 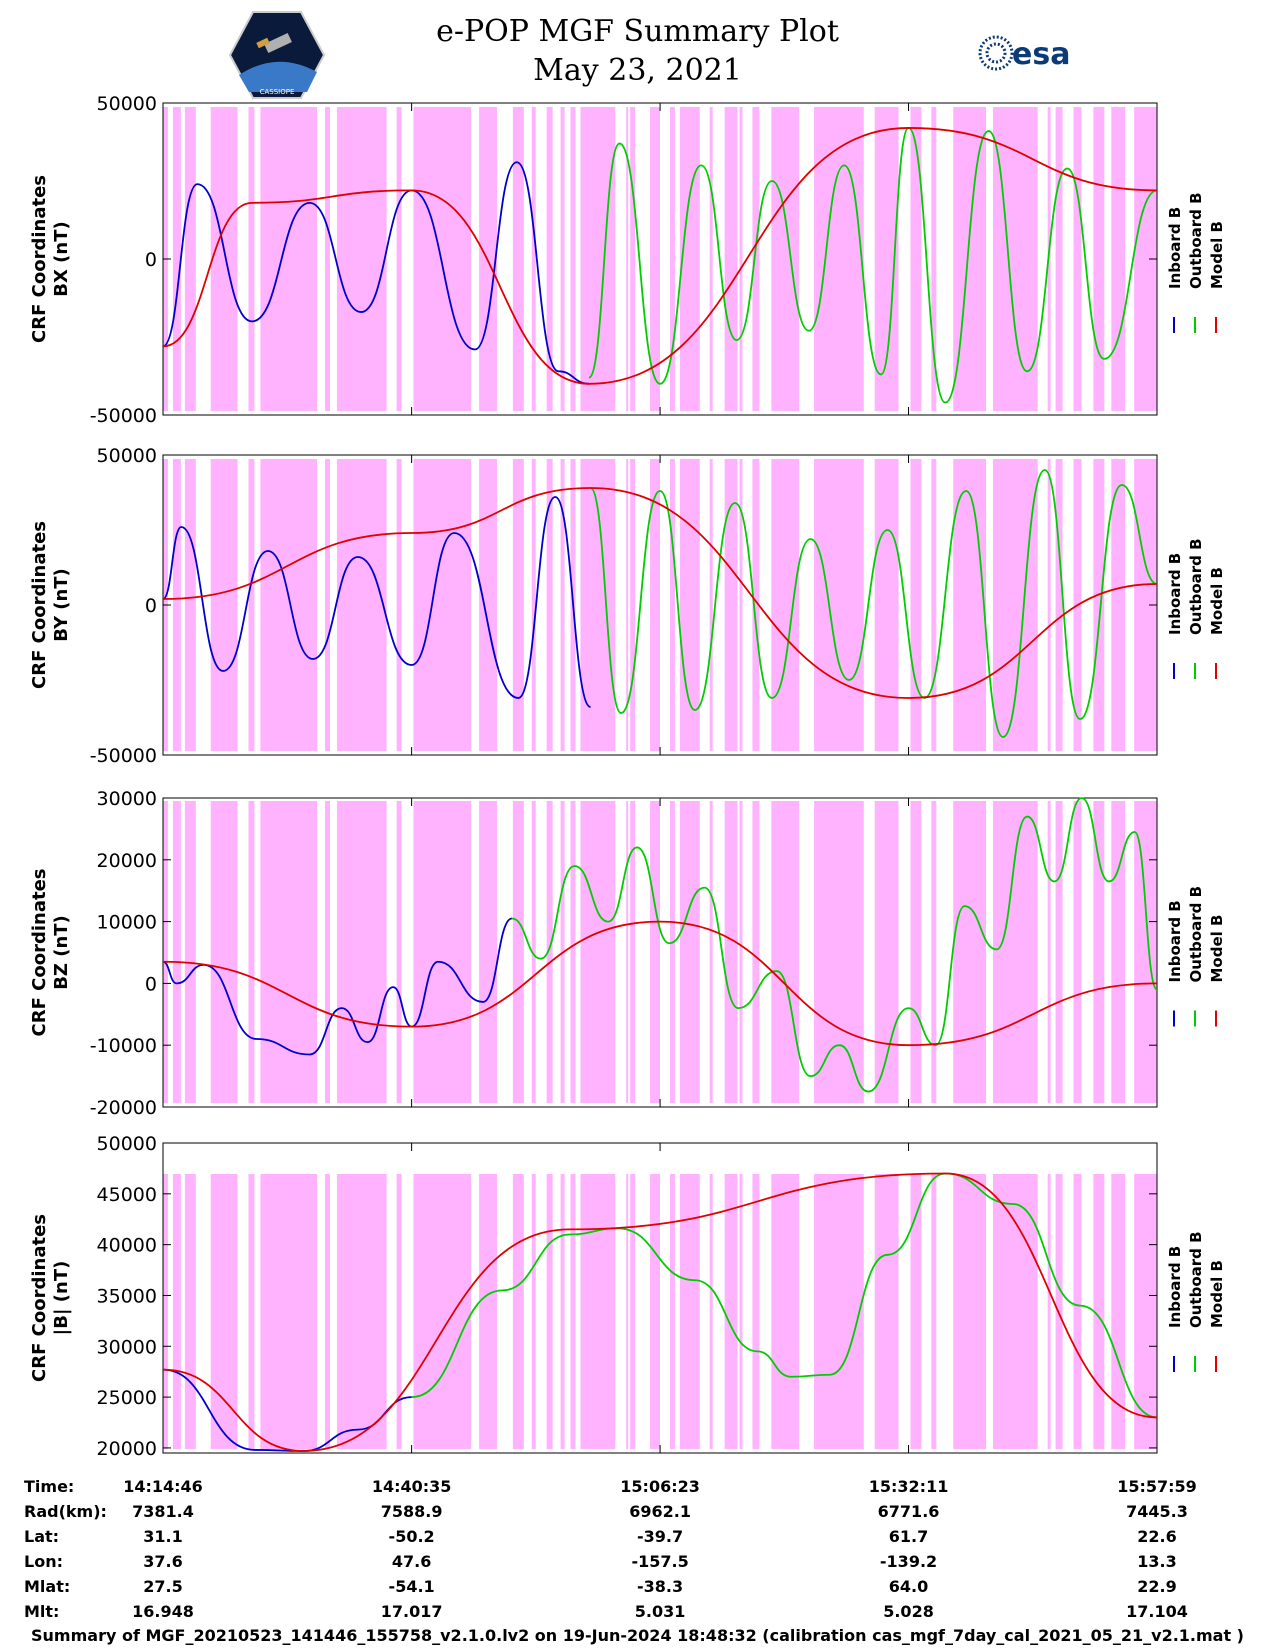 I want to click on info-cell: 17.104, so click(x=1157, y=1611).